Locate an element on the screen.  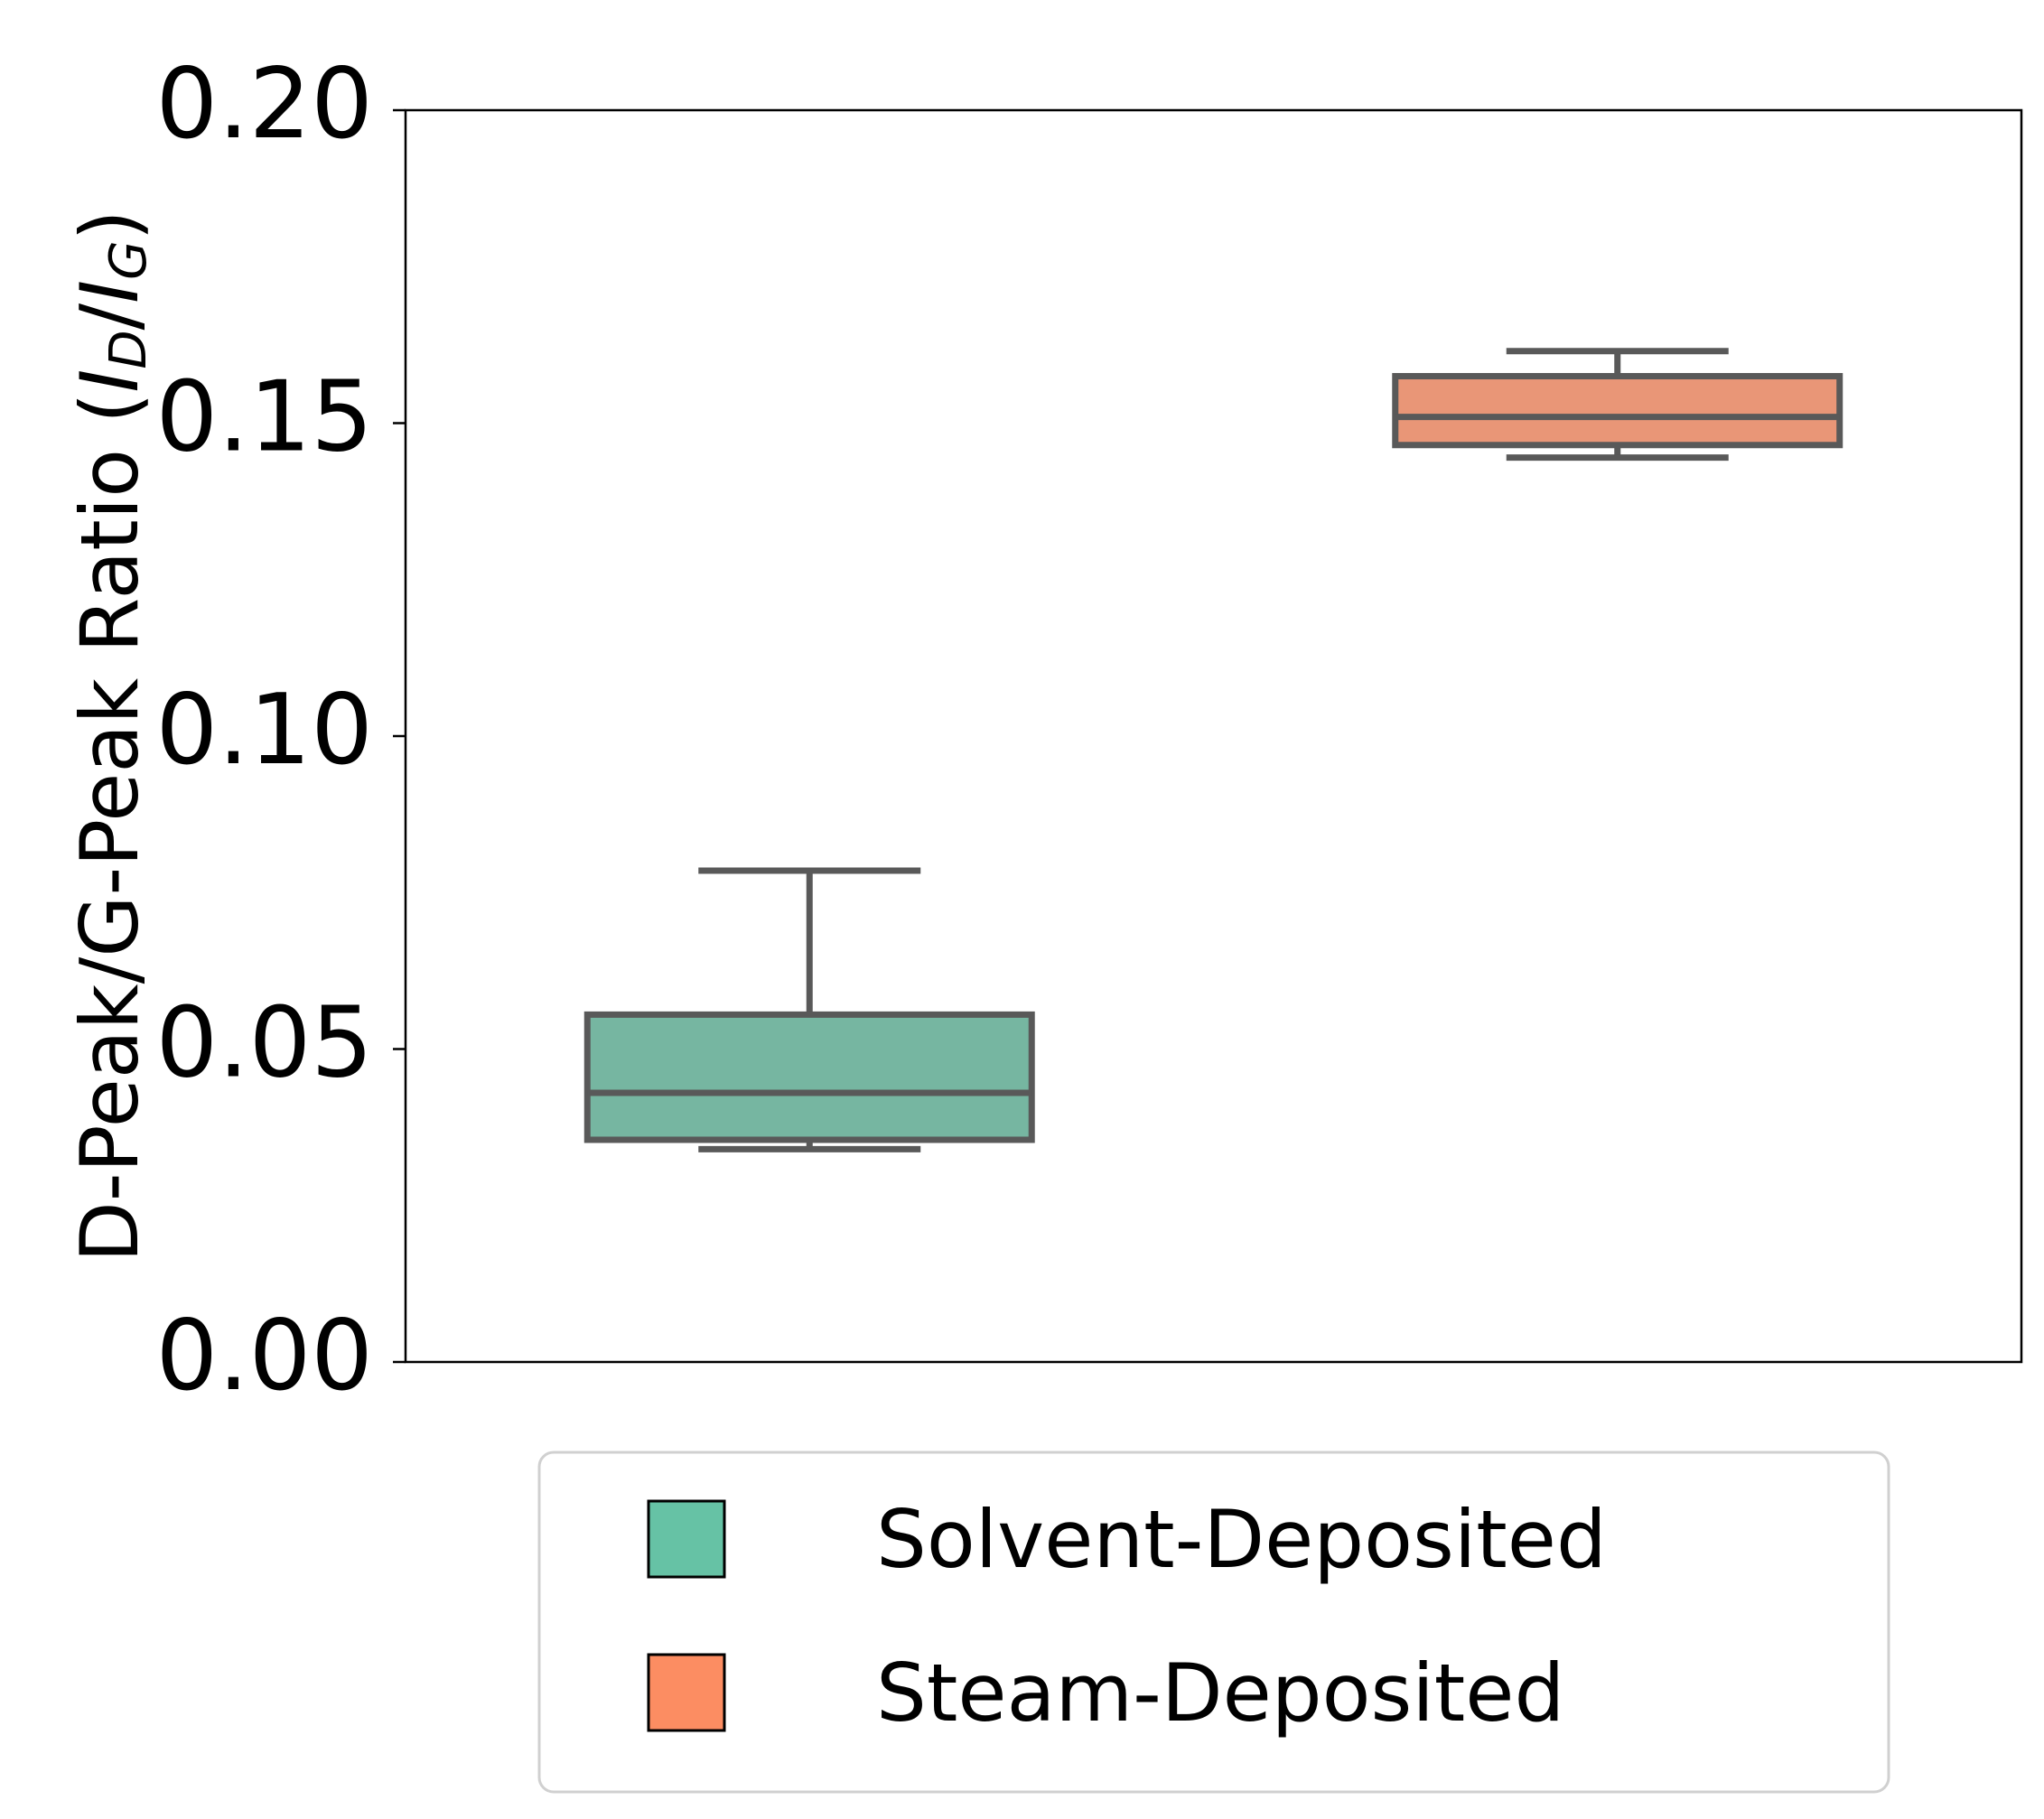
y-tick-label: 0.10 is located at coordinates (264, 730).